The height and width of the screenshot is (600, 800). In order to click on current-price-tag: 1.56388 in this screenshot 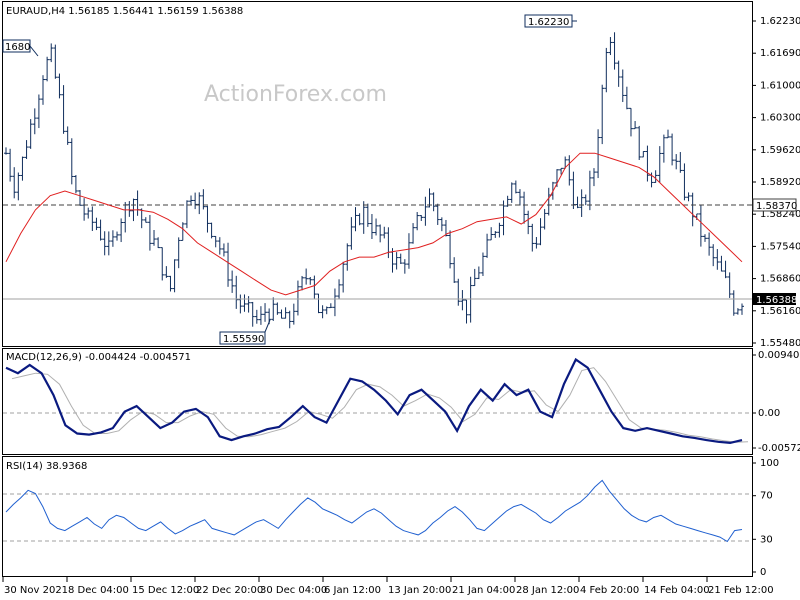, I will do `click(775, 299)`.